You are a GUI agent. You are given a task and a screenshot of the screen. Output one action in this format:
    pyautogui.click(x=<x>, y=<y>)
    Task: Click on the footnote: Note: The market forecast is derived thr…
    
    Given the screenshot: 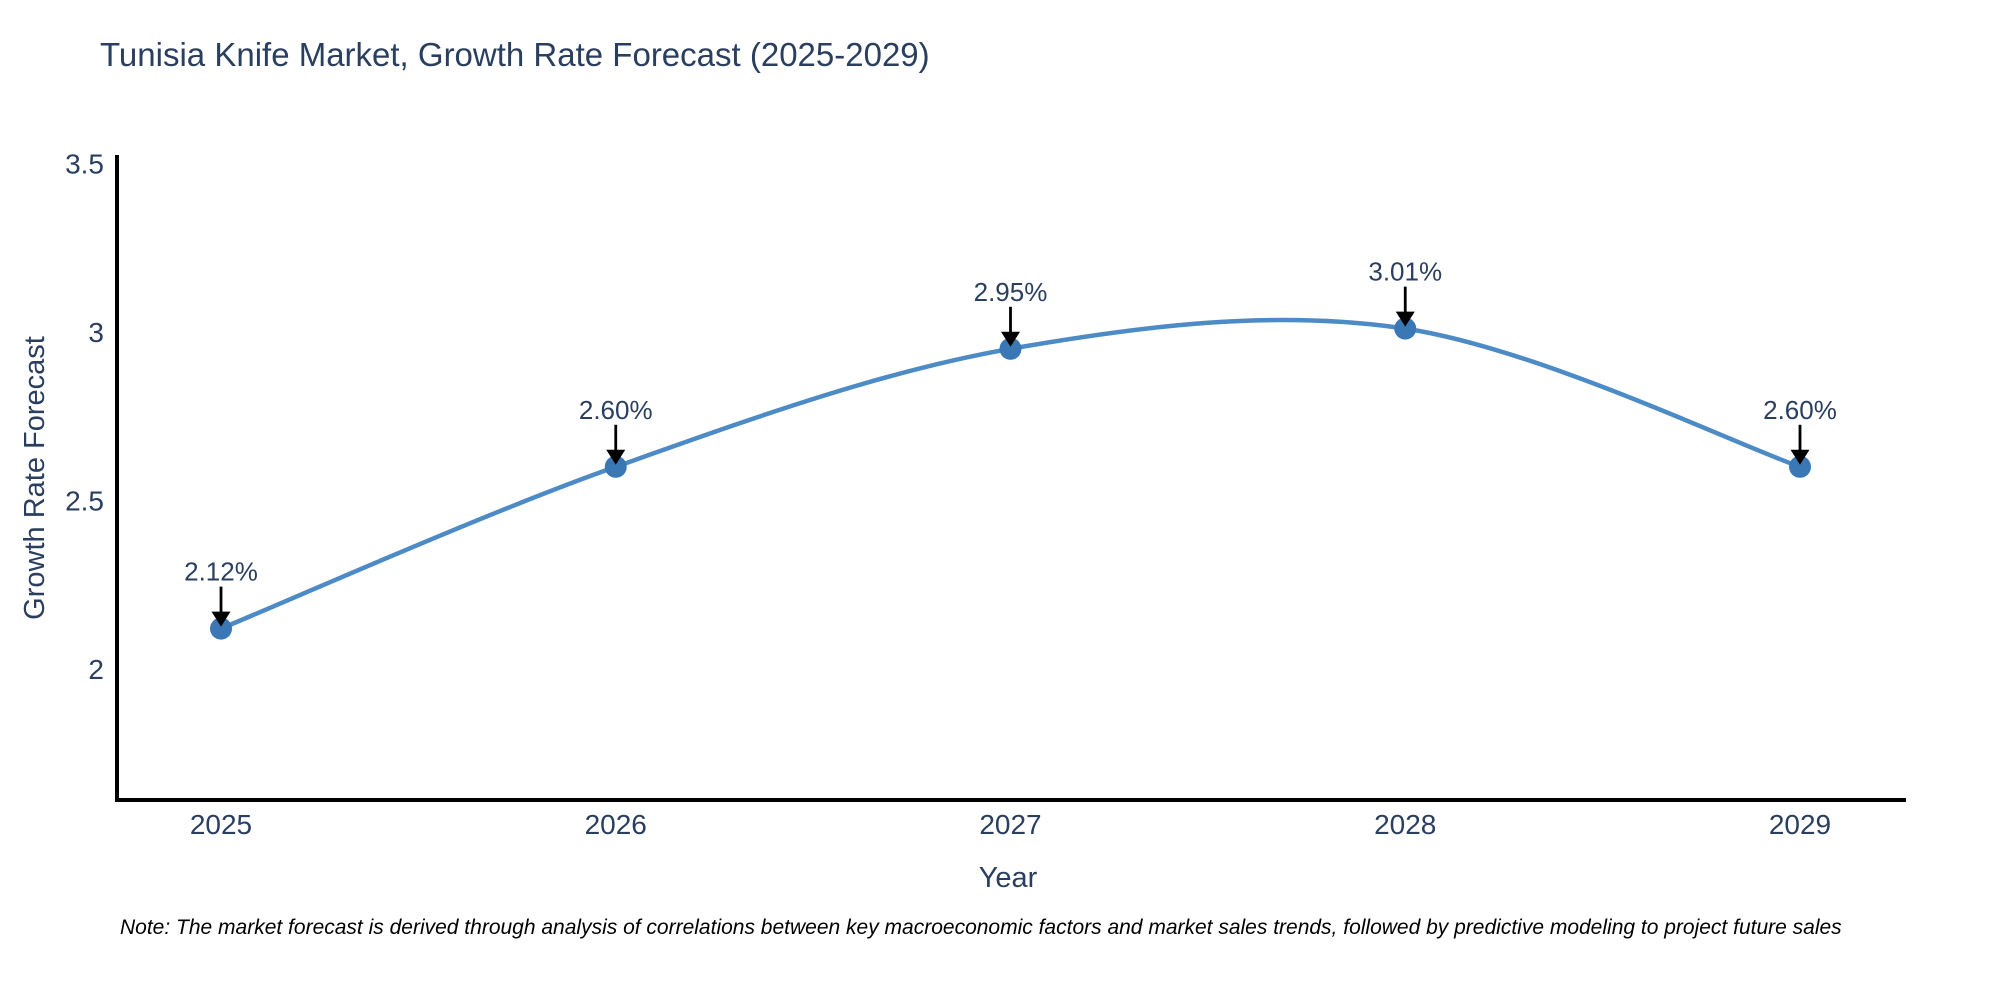 What is the action you would take?
    pyautogui.click(x=981, y=927)
    